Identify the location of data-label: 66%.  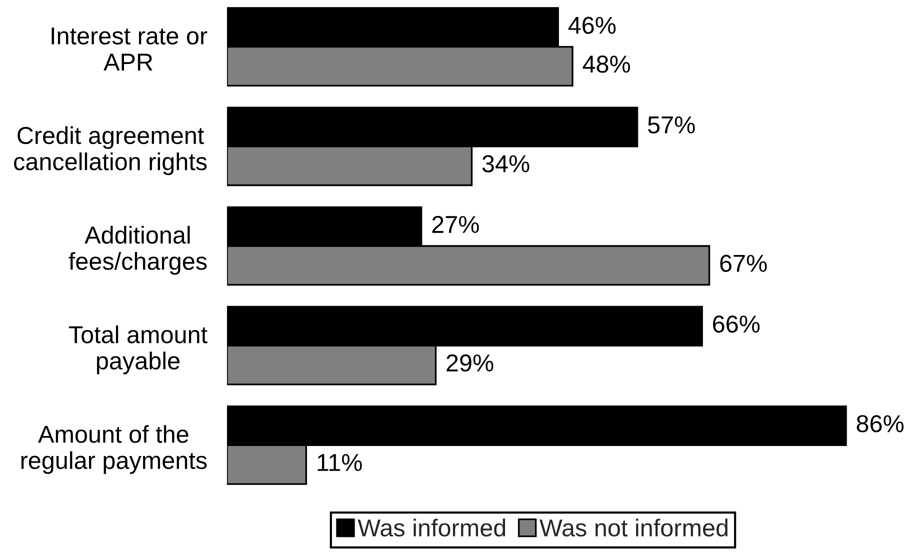
(736, 324).